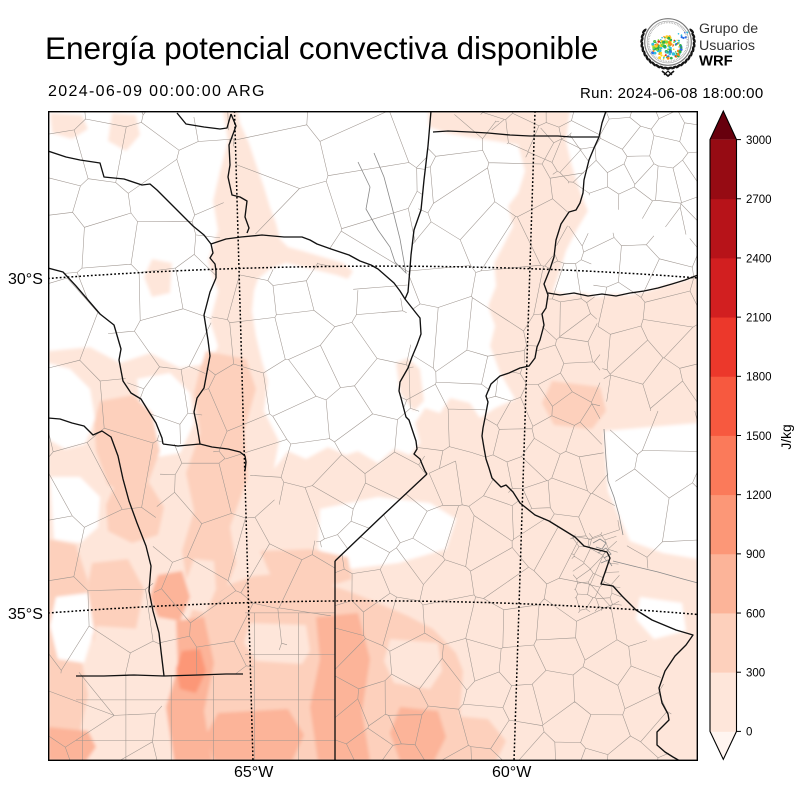 This screenshot has width=800, height=800. Describe the element at coordinates (716, 62) in the screenshot. I see `svg-text: WRF` at that location.